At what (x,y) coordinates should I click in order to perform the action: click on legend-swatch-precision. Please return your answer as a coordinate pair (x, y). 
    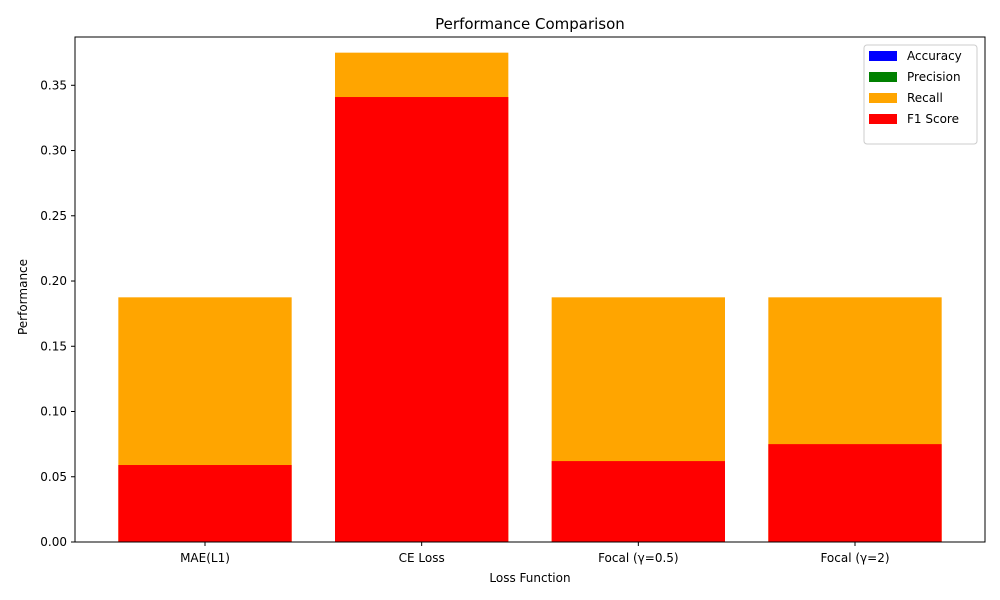
    Looking at the image, I should click on (883, 77).